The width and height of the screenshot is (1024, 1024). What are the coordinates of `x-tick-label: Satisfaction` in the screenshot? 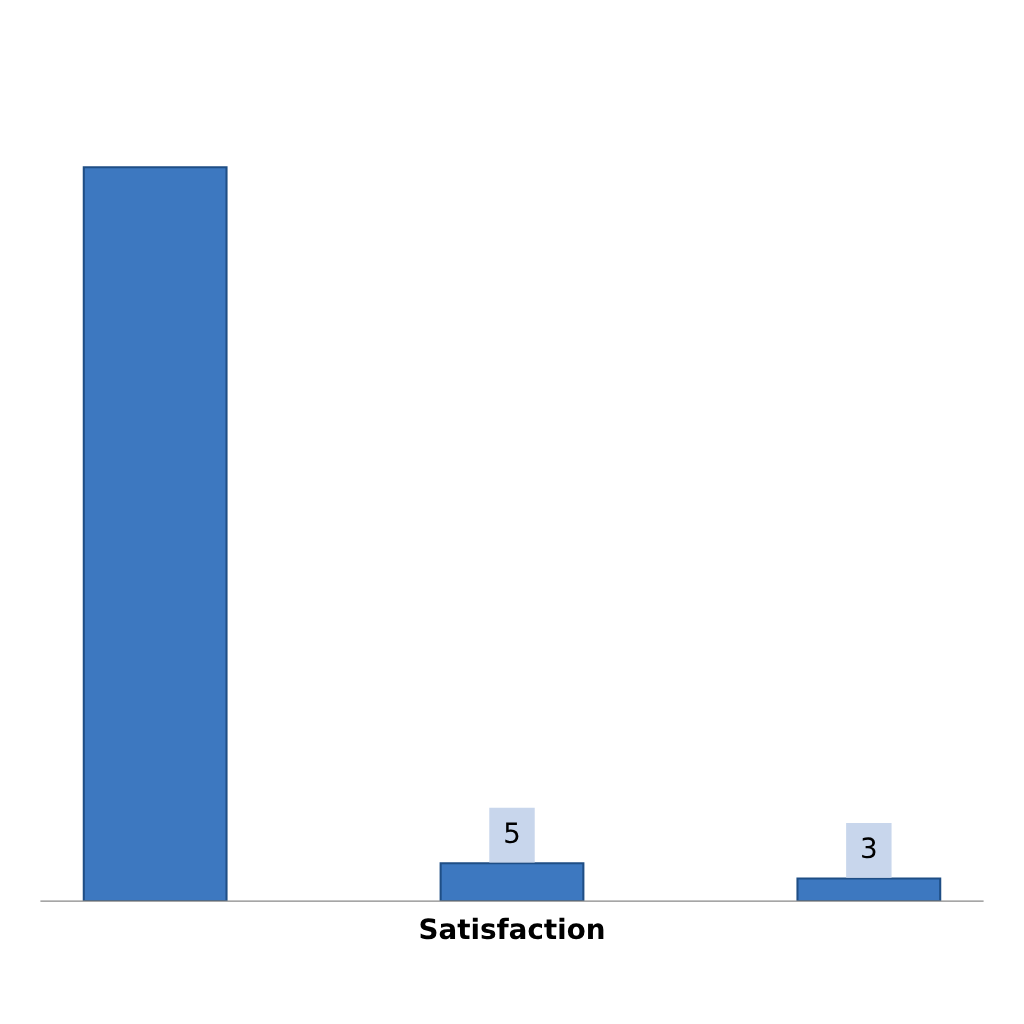 It's located at (512, 928).